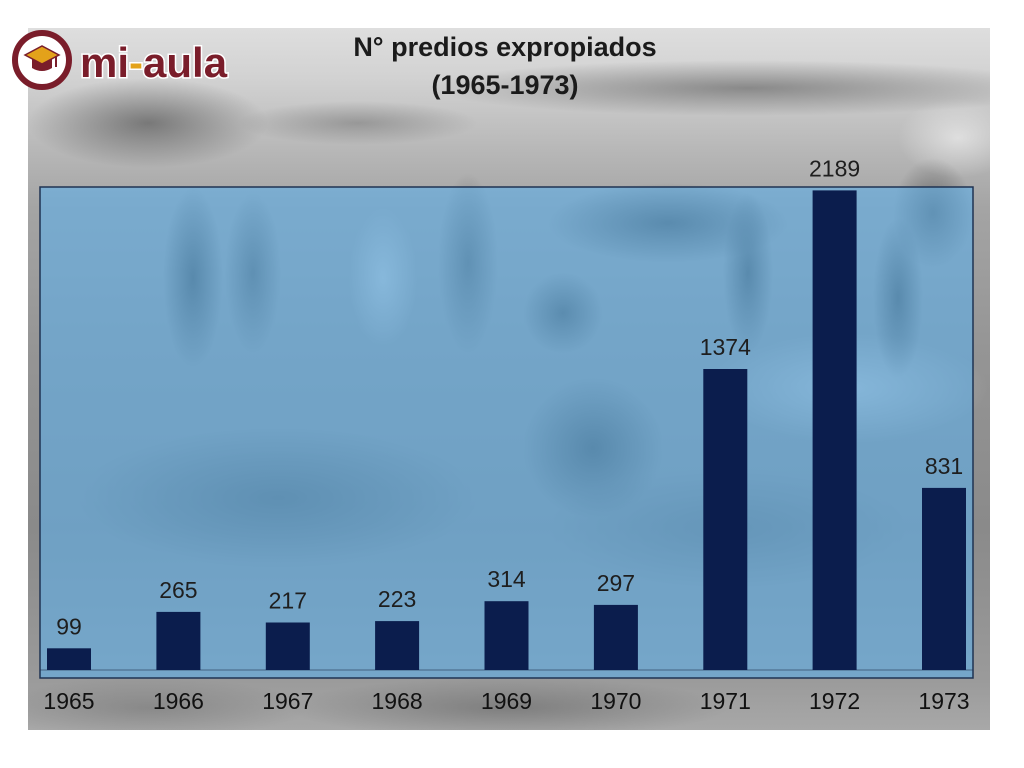  Describe the element at coordinates (725, 347) in the screenshot. I see `data-label-1971: 1374` at that location.